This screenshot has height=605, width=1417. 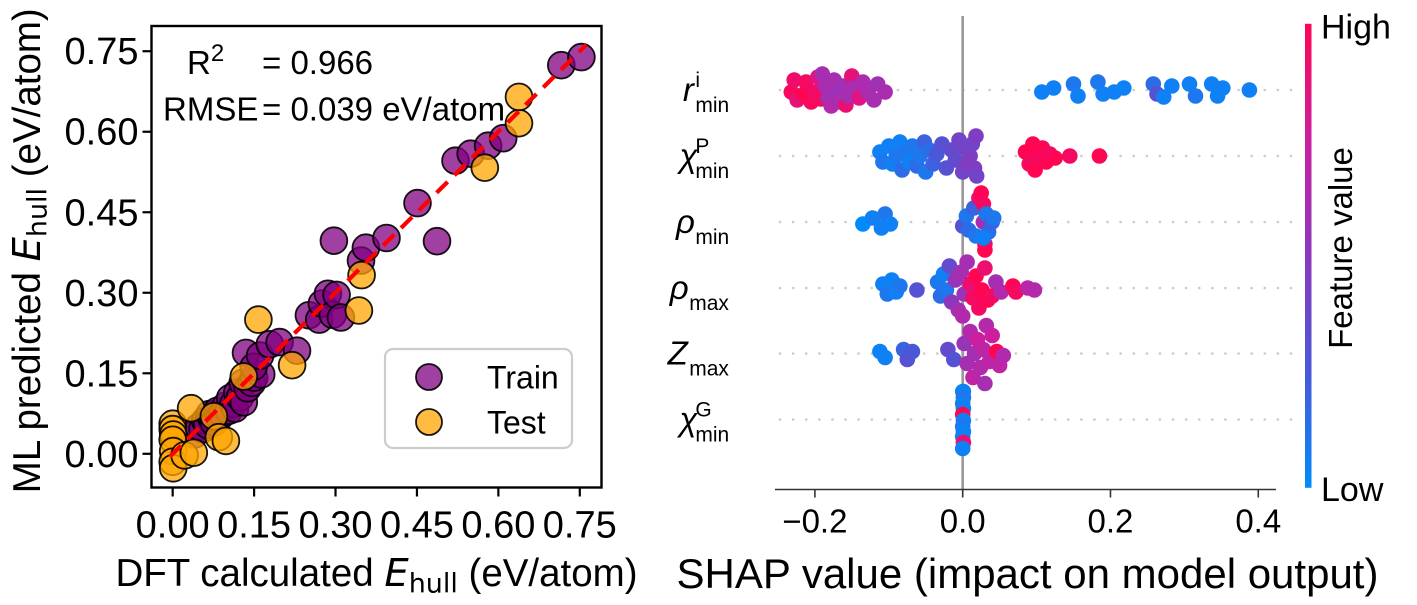 I want to click on feature-symbol: Z, so click(x=678, y=353).